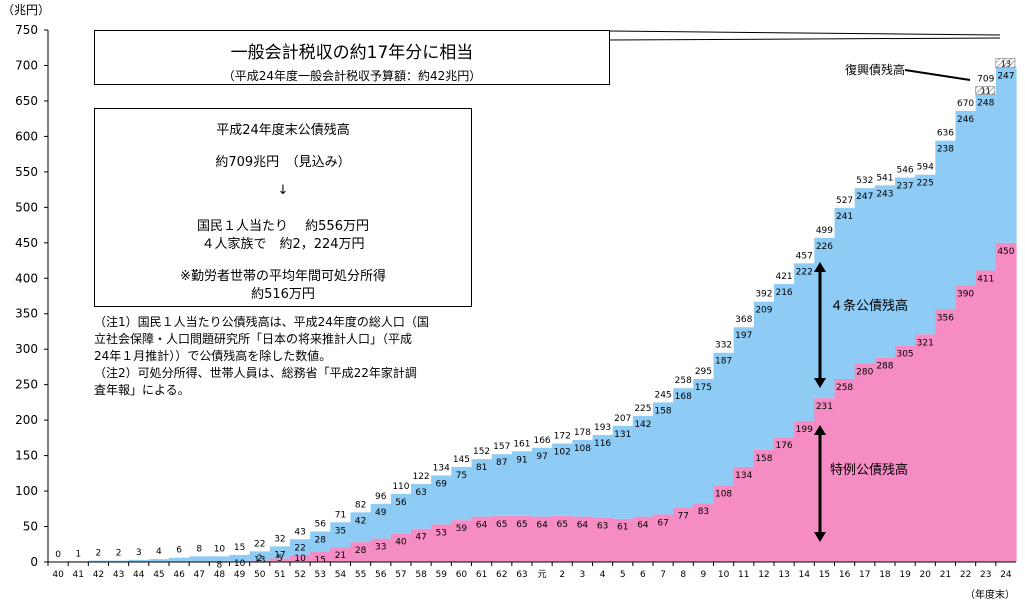 The image size is (1025, 607). What do you see at coordinates (723, 362) in the screenshot?
I see `label-construction-10: 187` at bounding box center [723, 362].